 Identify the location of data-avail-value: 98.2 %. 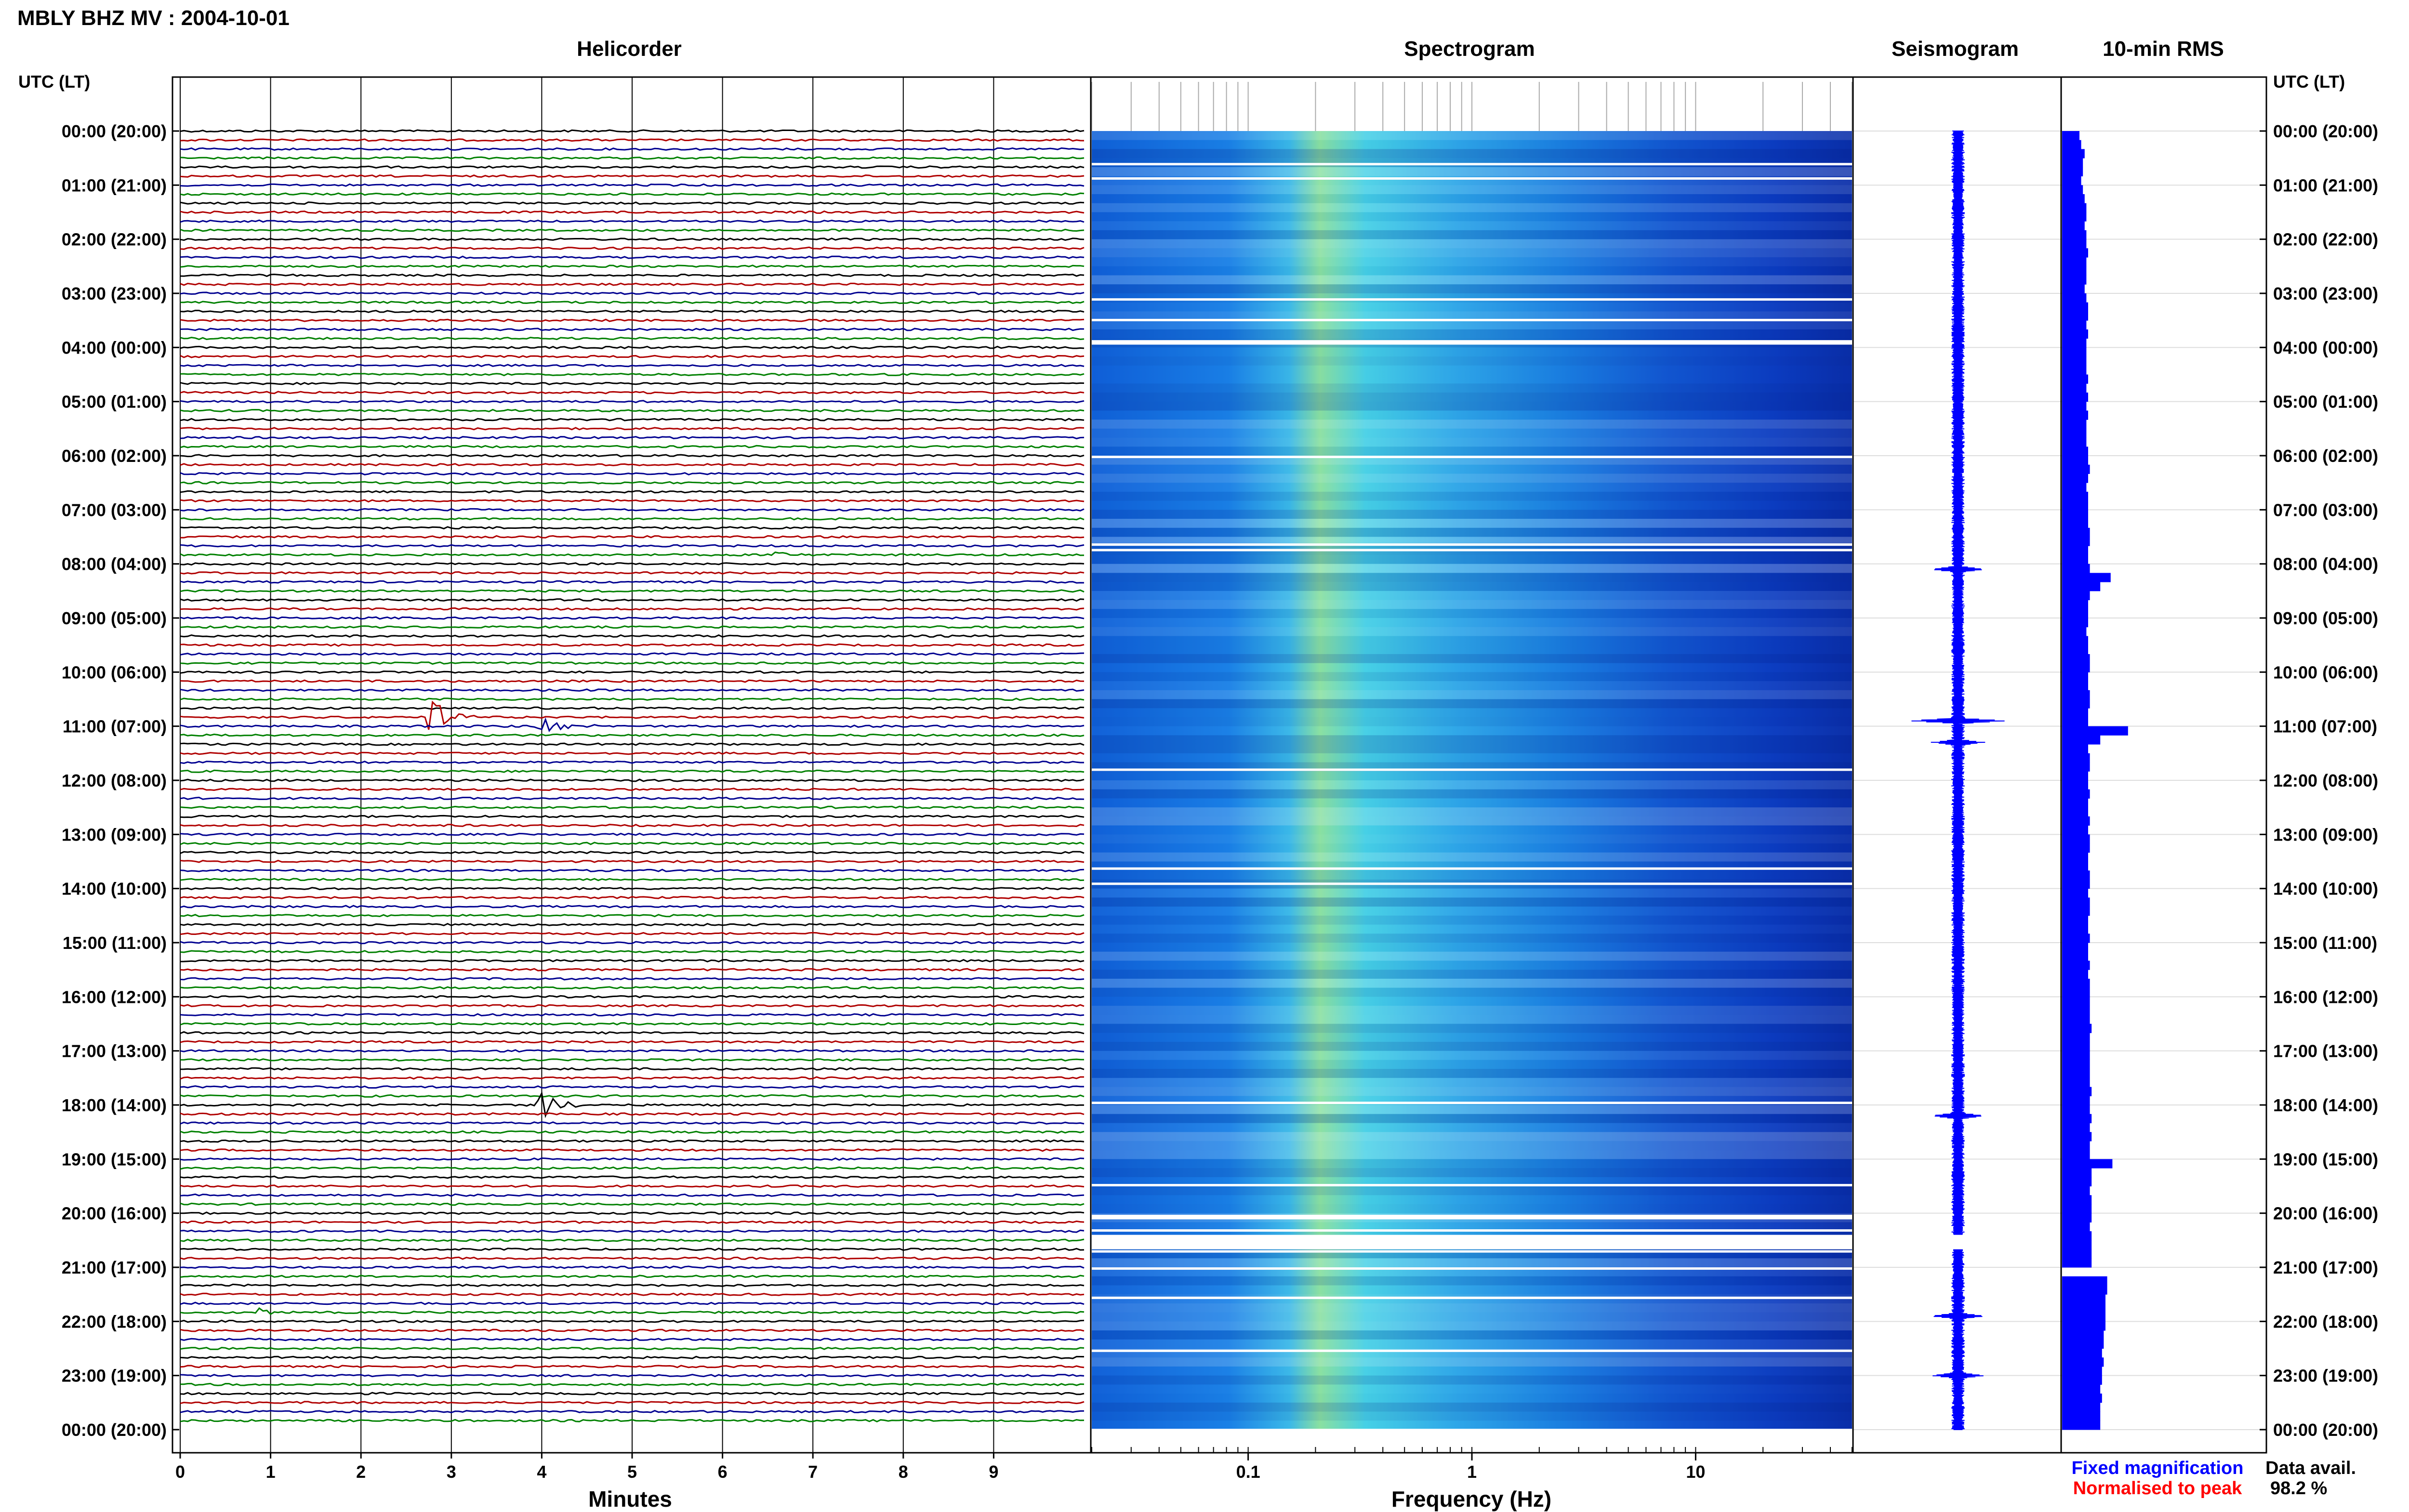
(2298, 1488).